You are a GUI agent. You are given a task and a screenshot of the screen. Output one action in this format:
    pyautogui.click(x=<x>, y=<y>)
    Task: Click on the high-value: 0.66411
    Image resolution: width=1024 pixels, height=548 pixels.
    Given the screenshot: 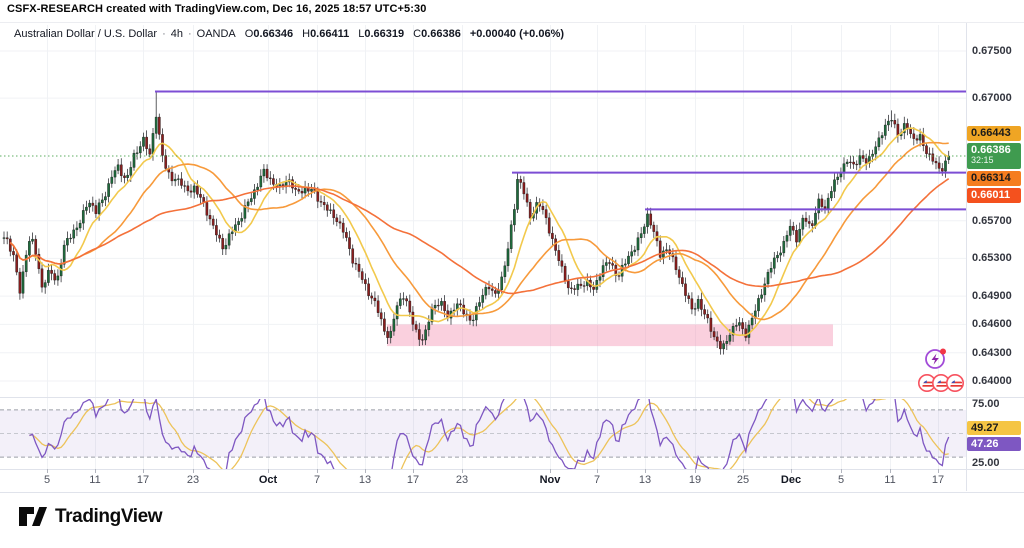 What is the action you would take?
    pyautogui.click(x=330, y=34)
    